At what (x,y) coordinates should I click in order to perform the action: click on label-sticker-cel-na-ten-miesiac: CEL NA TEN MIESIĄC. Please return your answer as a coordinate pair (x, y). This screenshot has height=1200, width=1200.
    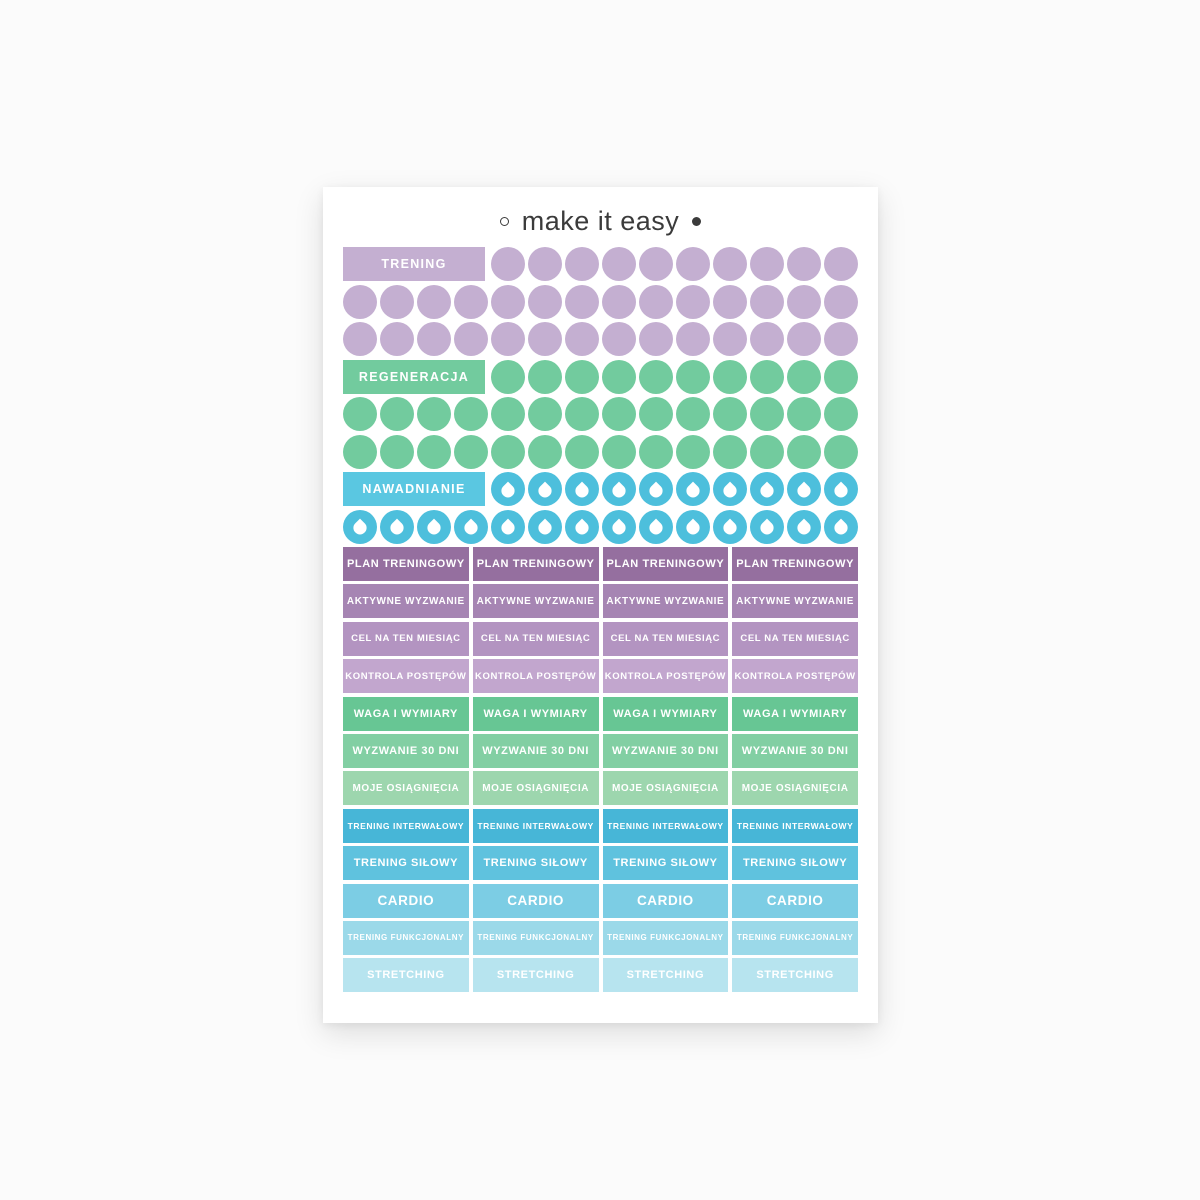
    Looking at the image, I should click on (795, 638).